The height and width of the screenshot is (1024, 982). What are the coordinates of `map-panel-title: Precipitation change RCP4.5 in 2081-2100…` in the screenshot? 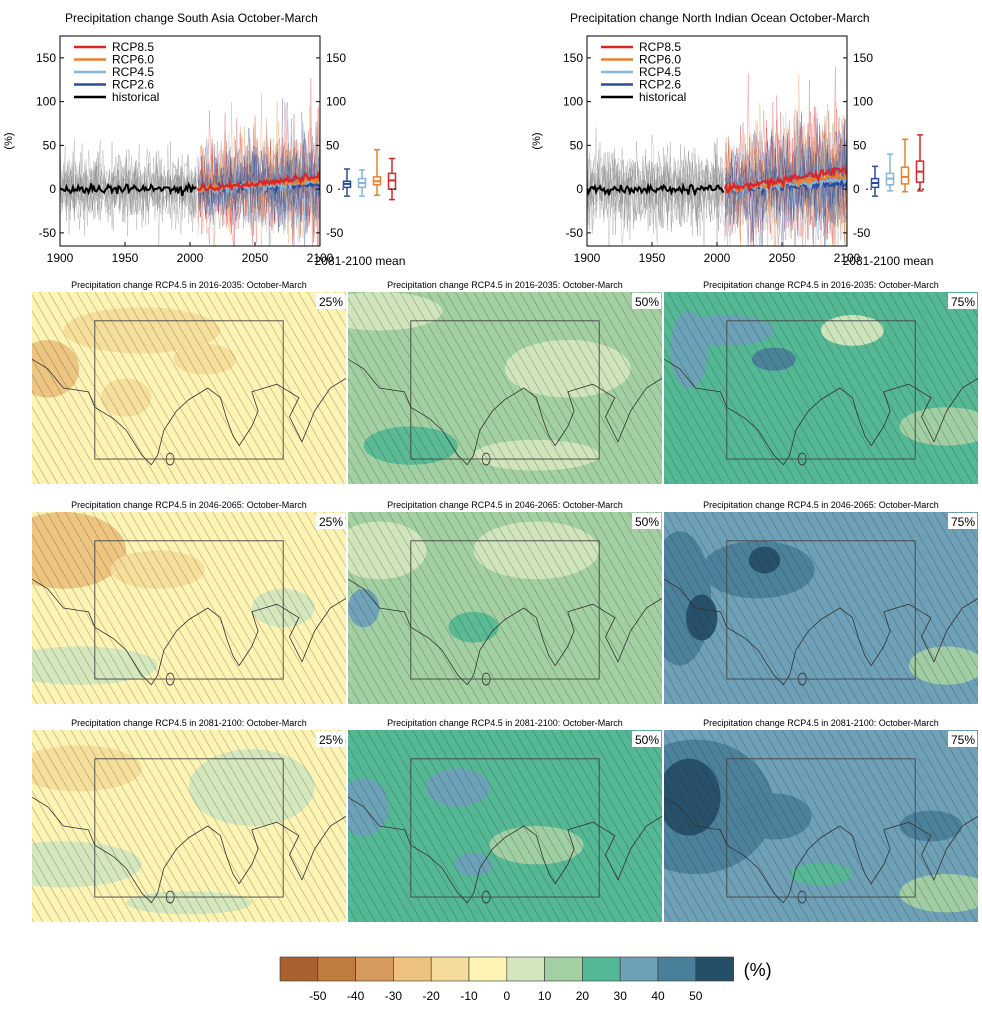 It's located at (505, 723).